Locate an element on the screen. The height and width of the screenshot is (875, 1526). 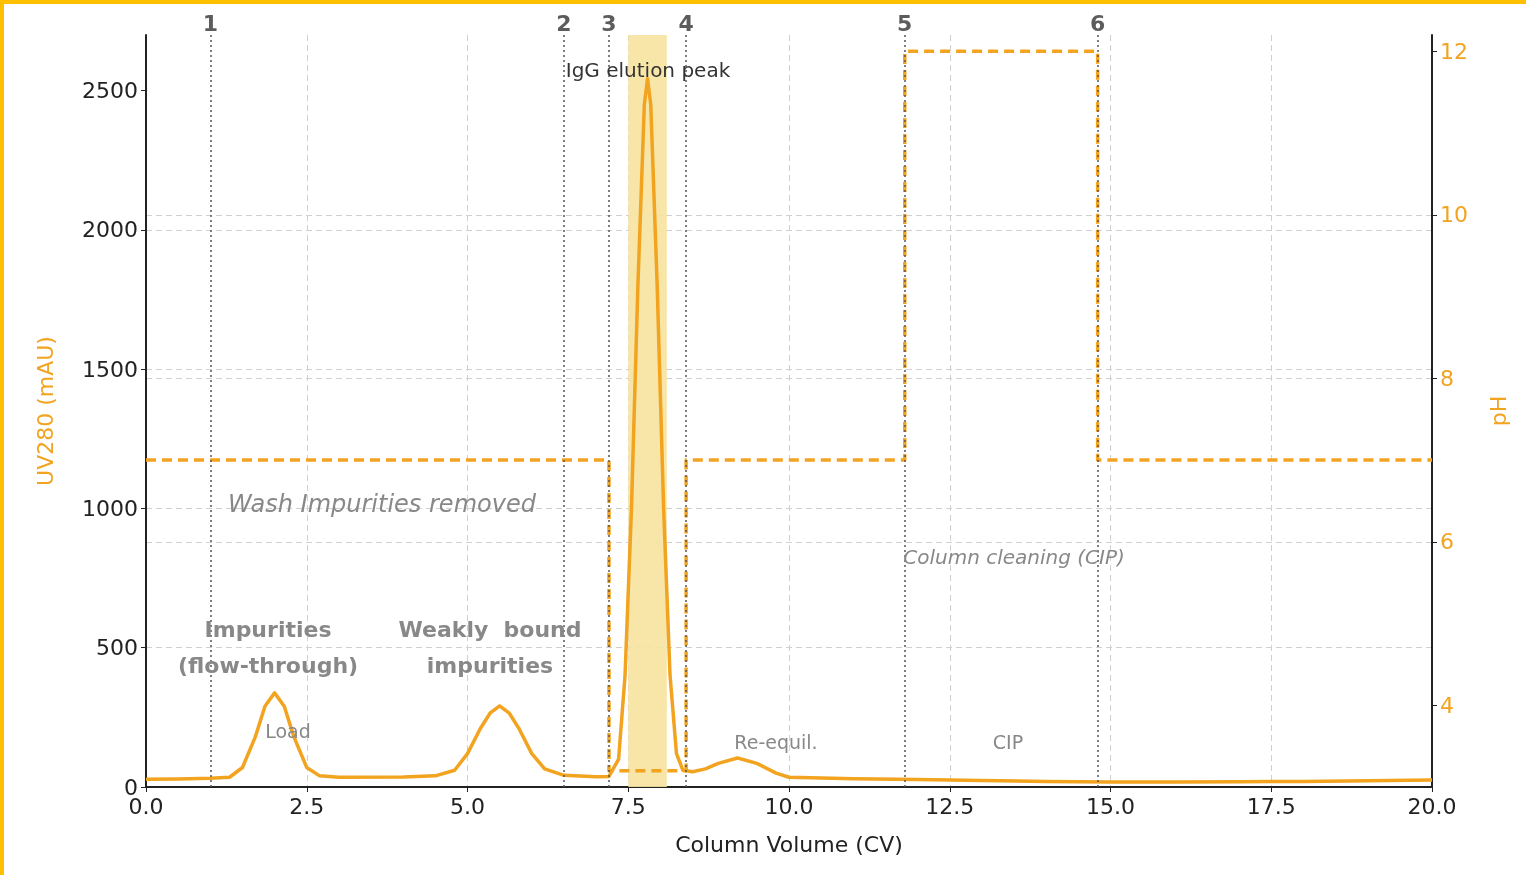
y-tick-label: 1500 is located at coordinates (110, 369).